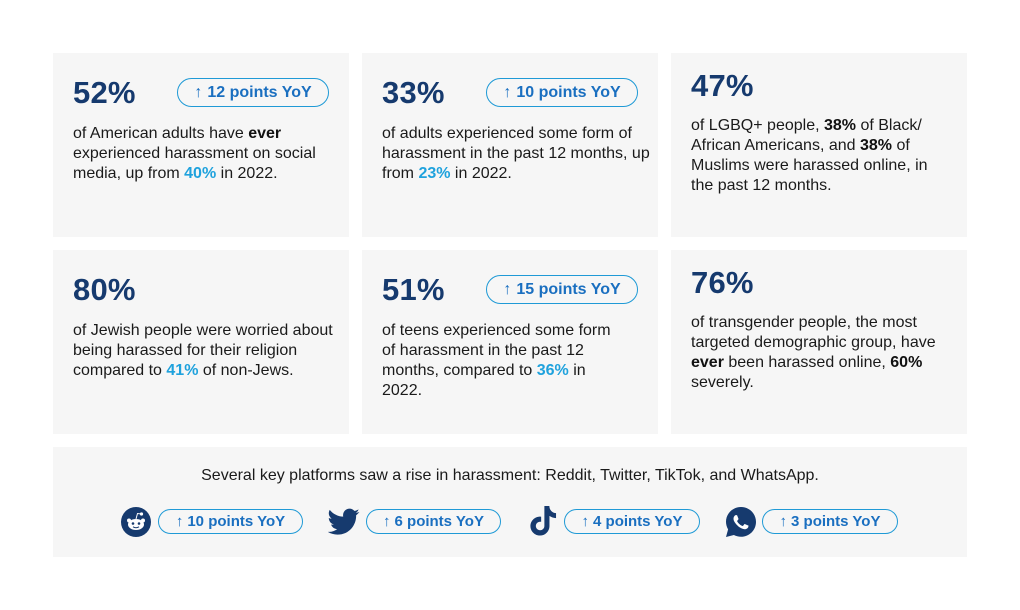 This screenshot has width=1020, height=610. Describe the element at coordinates (568, 92) in the screenshot. I see `yoy-badge-label: 10 points YoY` at that location.